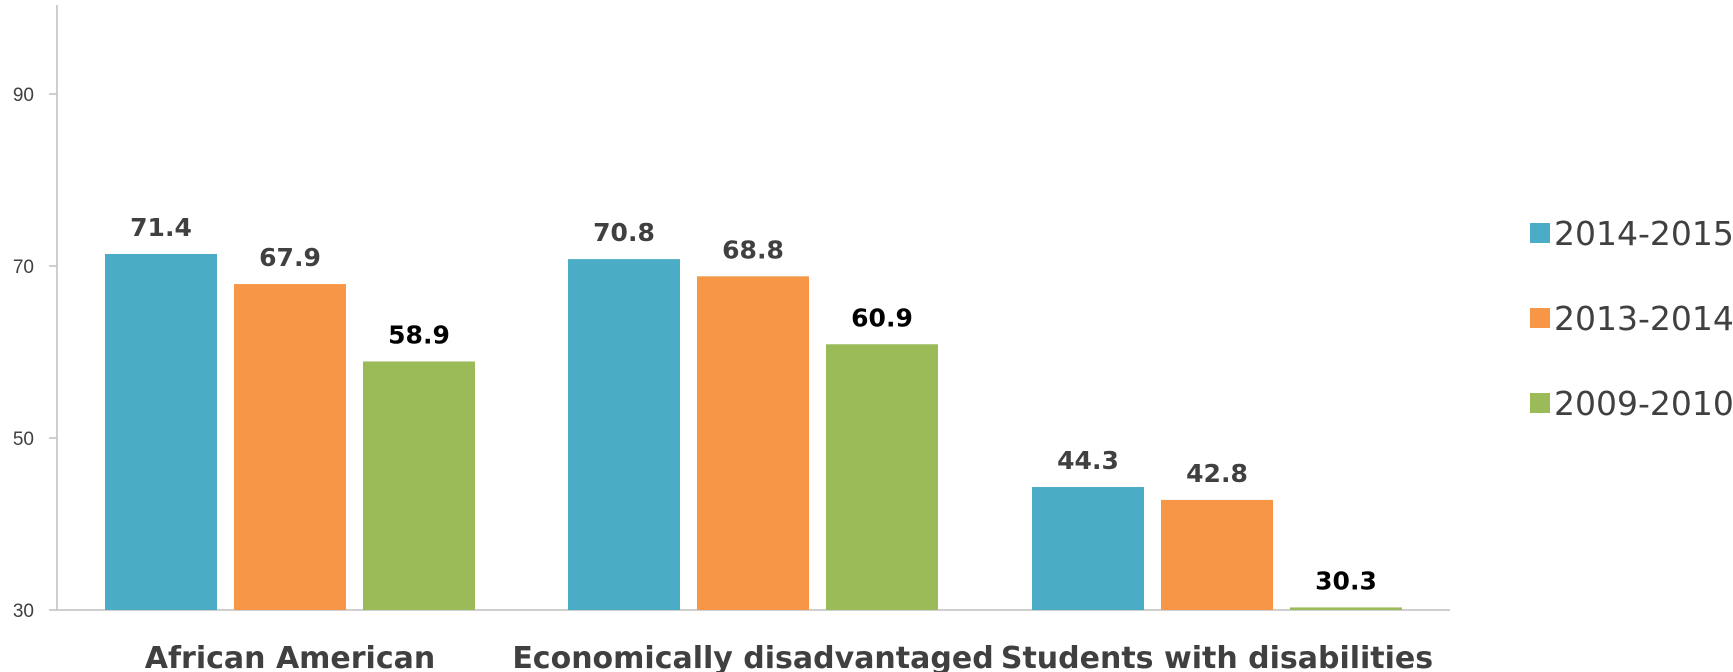 This screenshot has width=1733, height=672. What do you see at coordinates (1088, 460) in the screenshot?
I see `data-label: 44.3` at bounding box center [1088, 460].